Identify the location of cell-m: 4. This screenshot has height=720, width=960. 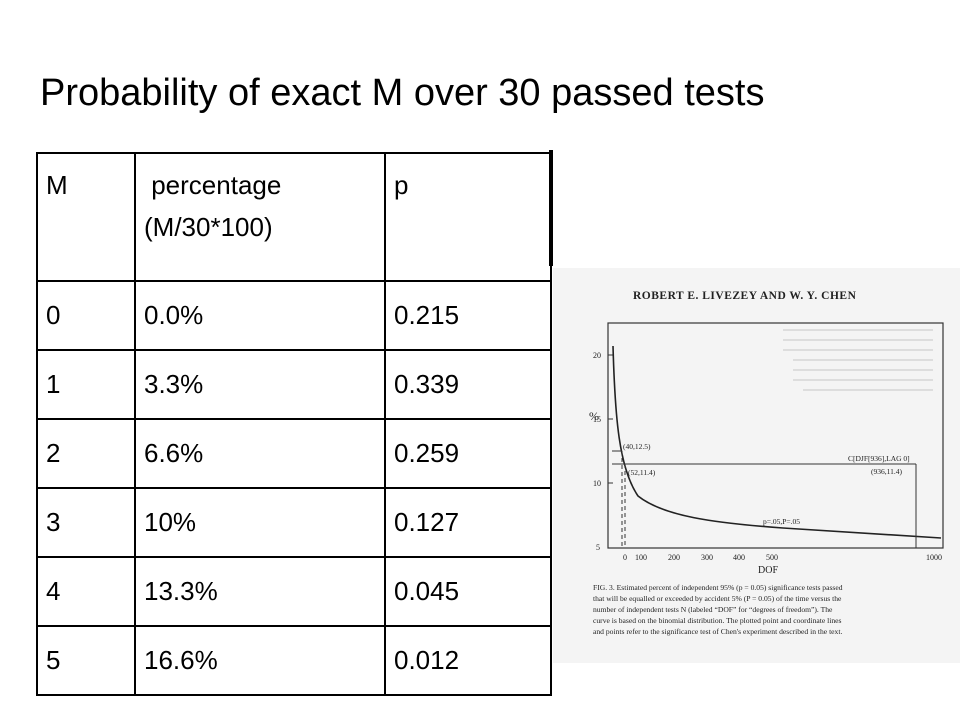
(86, 591).